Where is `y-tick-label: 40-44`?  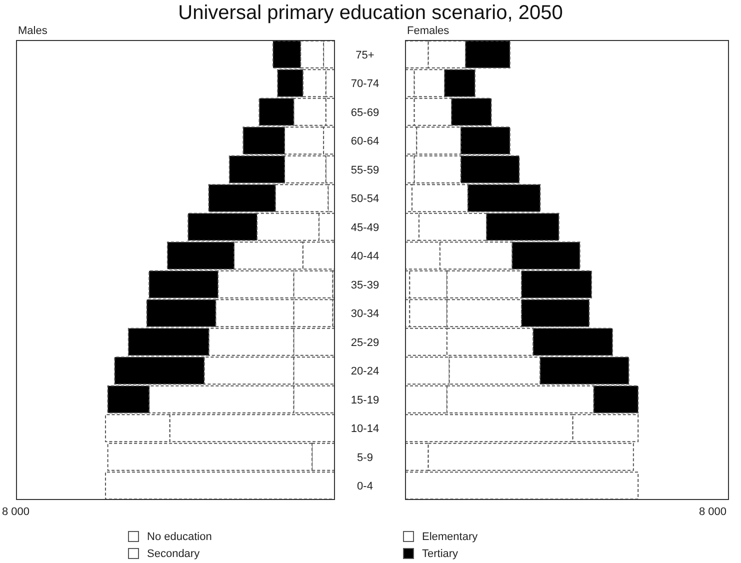 y-tick-label: 40-44 is located at coordinates (365, 256).